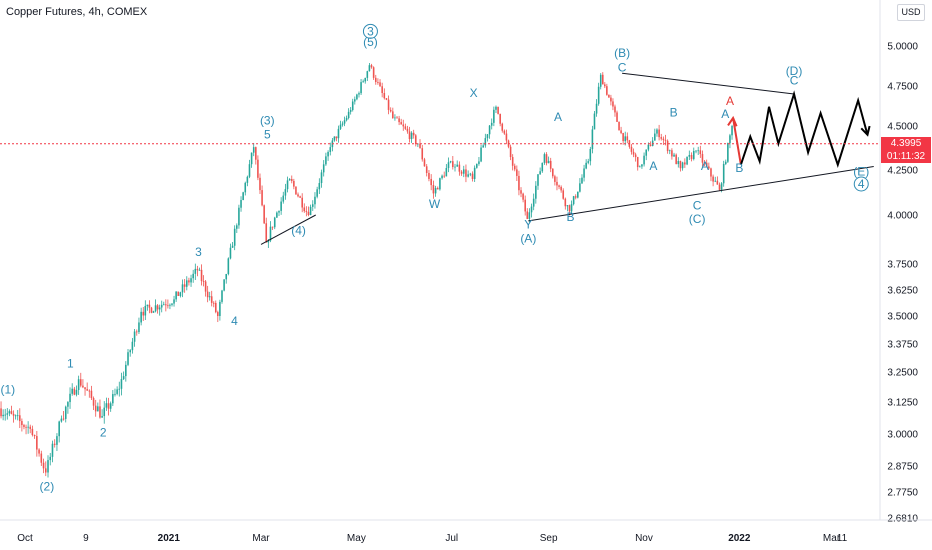 The width and height of the screenshot is (932, 550). What do you see at coordinates (697, 219) in the screenshot?
I see `wave-label: (C)` at bounding box center [697, 219].